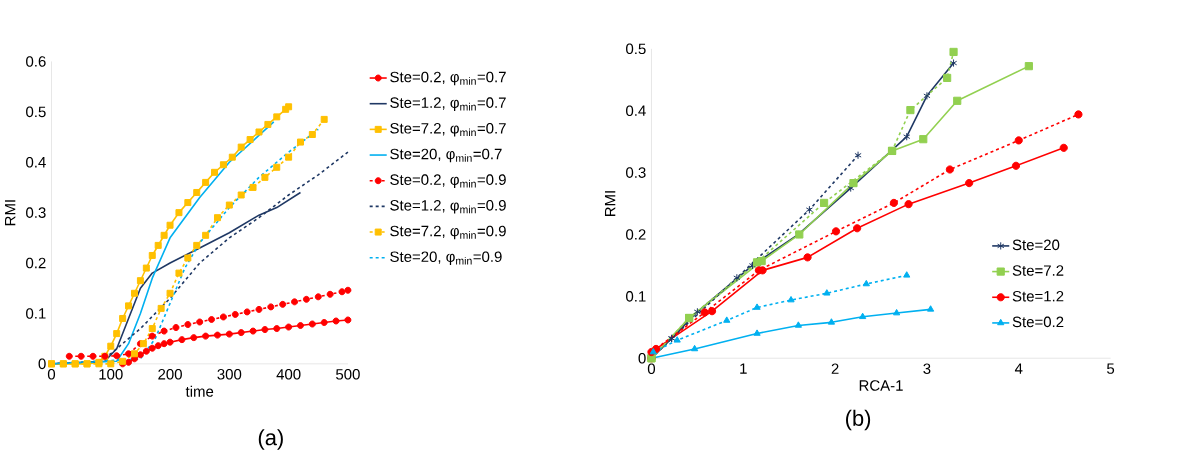 Image resolution: width=1177 pixels, height=455 pixels. Describe the element at coordinates (835, 369) in the screenshot. I see `x-tick-label: 2` at that location.